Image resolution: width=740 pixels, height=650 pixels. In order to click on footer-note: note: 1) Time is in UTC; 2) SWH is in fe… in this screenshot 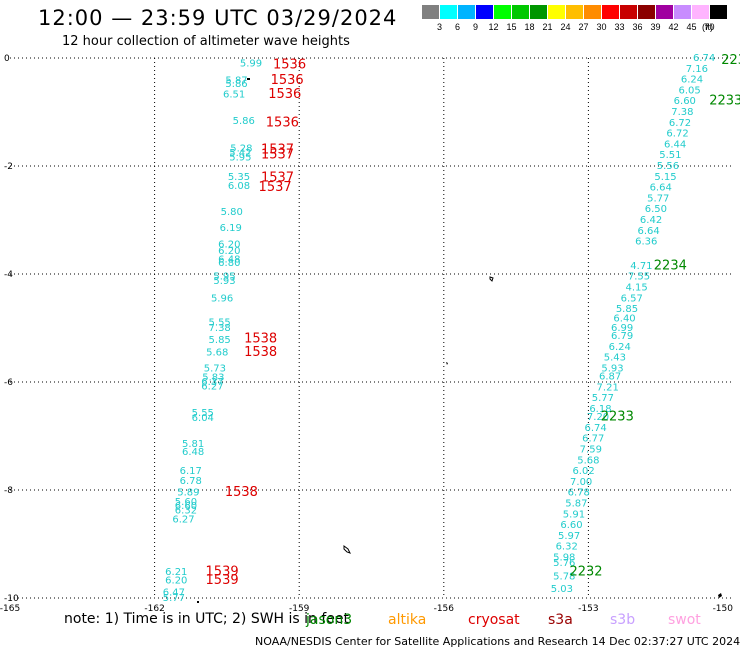, I will do `click(207, 619)`.